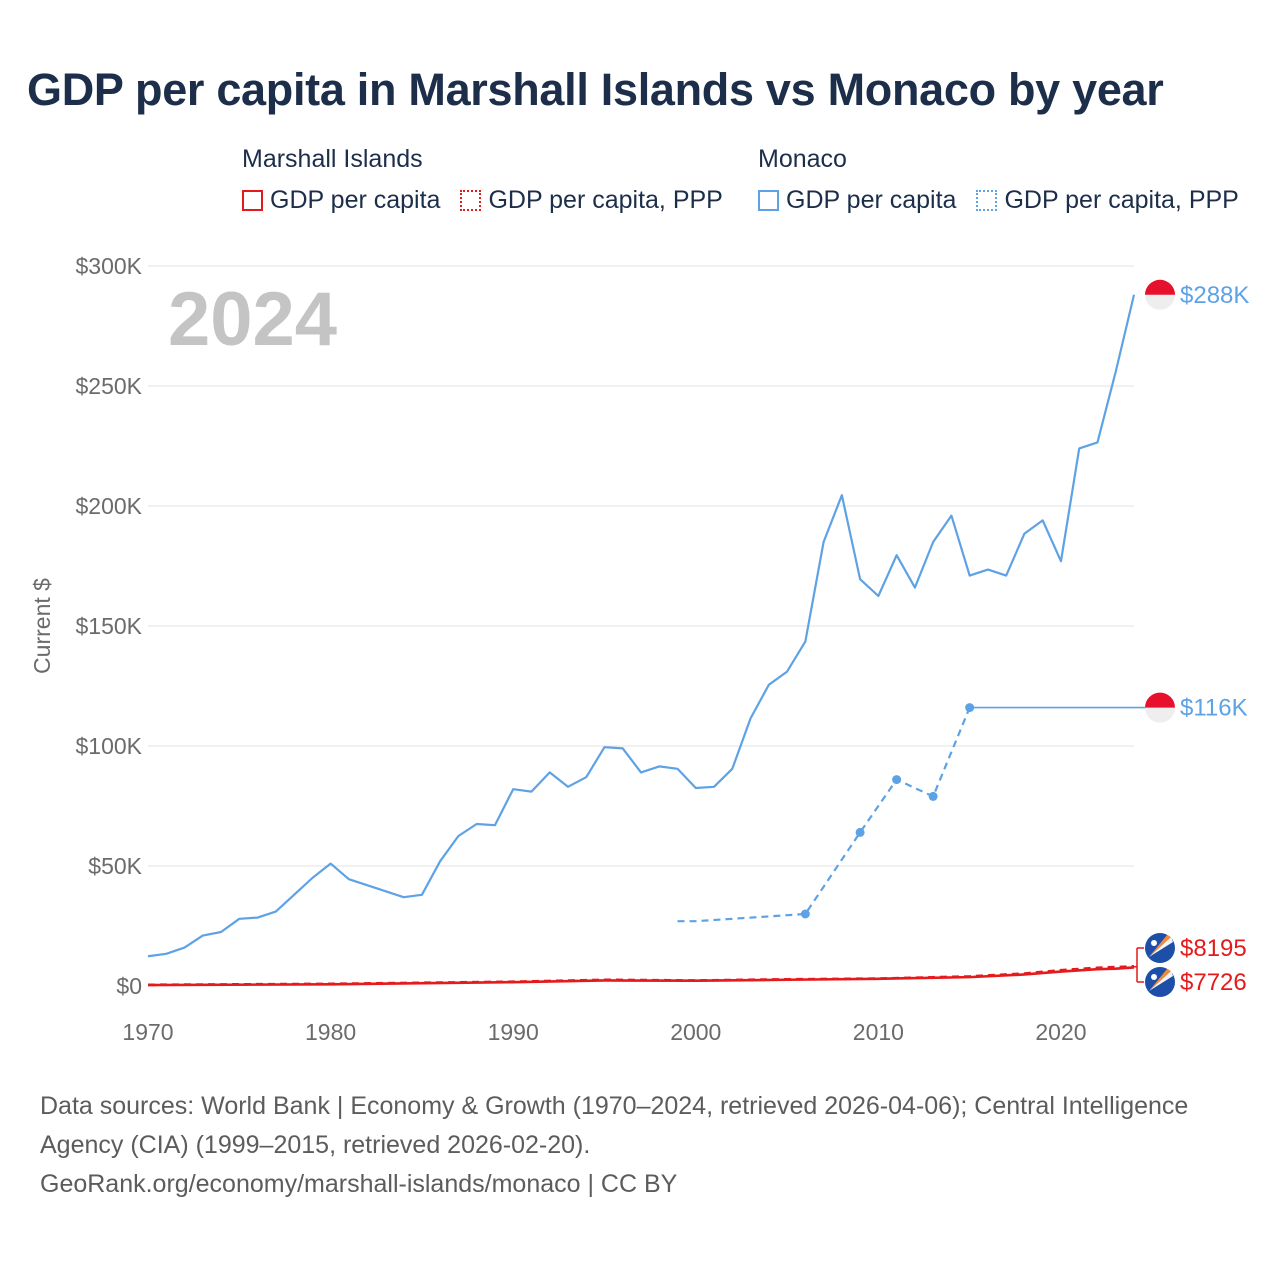  Describe the element at coordinates (108, 746) in the screenshot. I see `y-tick-label: $100K` at that location.